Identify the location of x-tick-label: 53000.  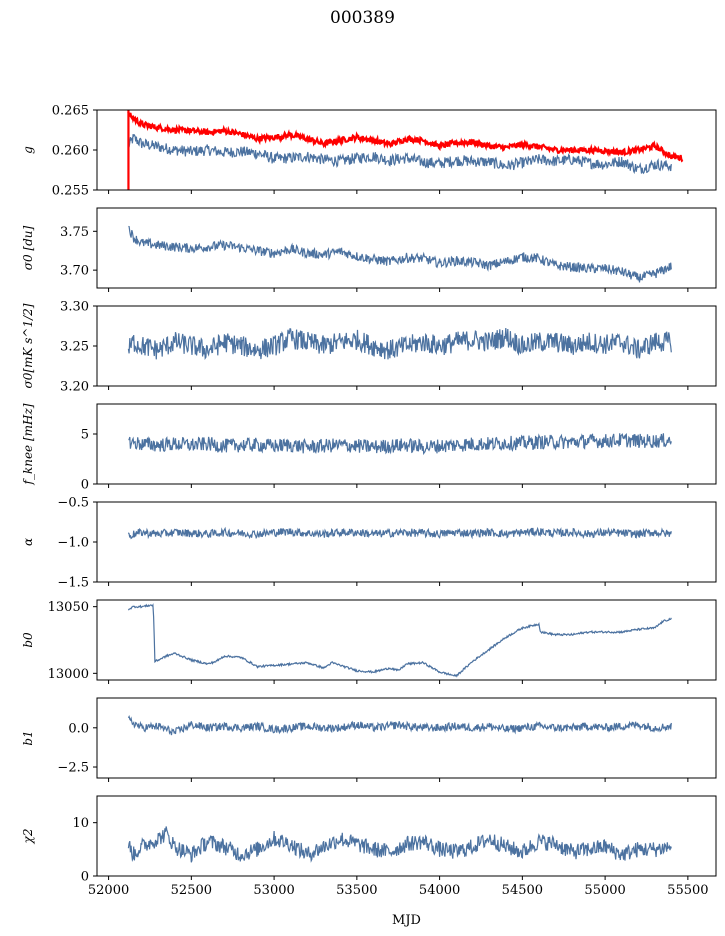
(273, 890).